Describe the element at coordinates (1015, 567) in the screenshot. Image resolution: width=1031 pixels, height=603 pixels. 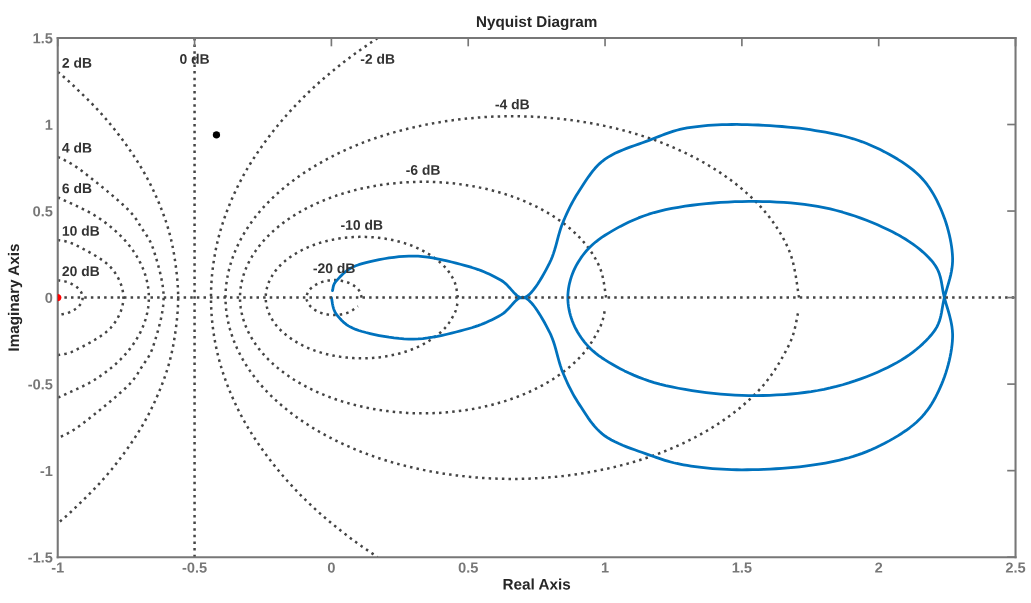
I see `x-tick-label: 2.5` at that location.